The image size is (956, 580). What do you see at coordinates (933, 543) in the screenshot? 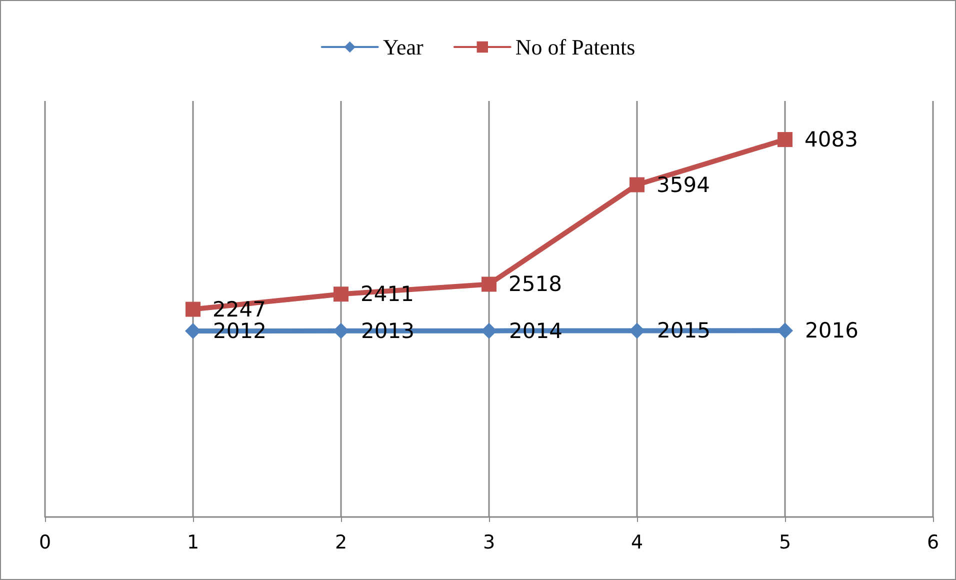
I see `x-tick-label: 6` at bounding box center [933, 543].